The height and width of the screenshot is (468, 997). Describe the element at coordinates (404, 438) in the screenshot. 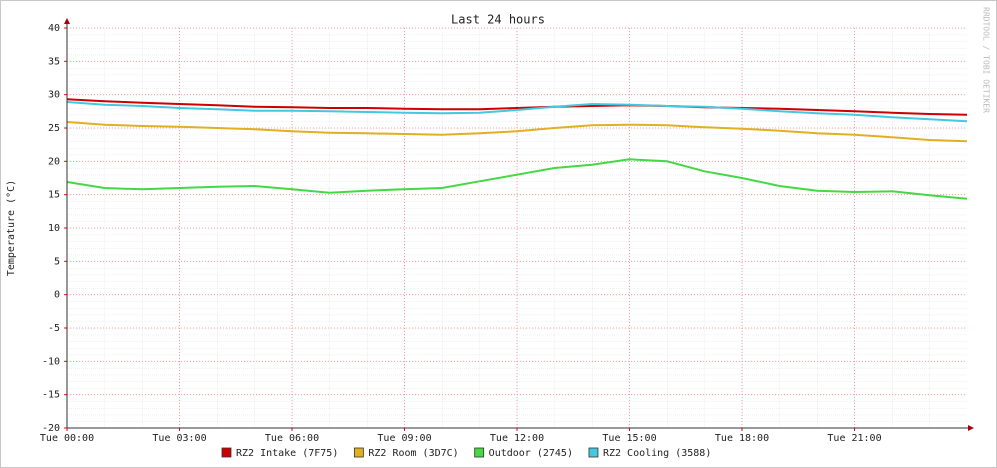

I see `x-tick-label: Tue 09:00` at that location.